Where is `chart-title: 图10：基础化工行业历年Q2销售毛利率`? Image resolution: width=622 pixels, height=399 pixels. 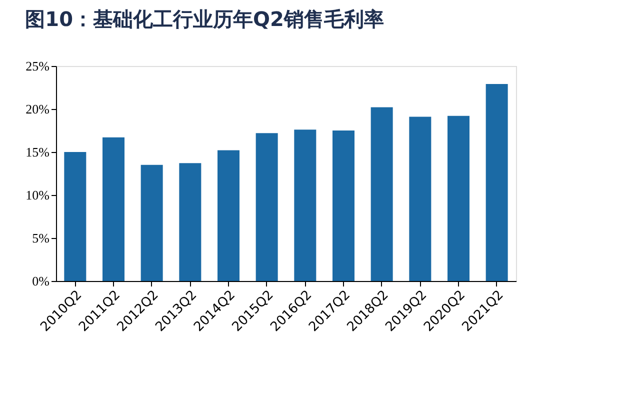 chart-title: 图10：基础化工行业历年Q2销售毛利率 is located at coordinates (204, 19).